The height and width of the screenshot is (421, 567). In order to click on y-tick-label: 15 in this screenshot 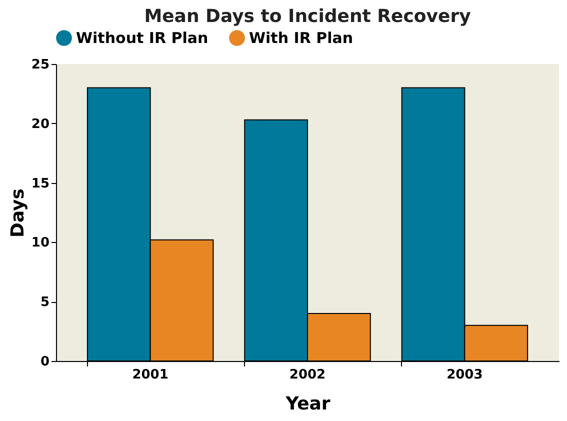, I will do `click(40, 184)`.